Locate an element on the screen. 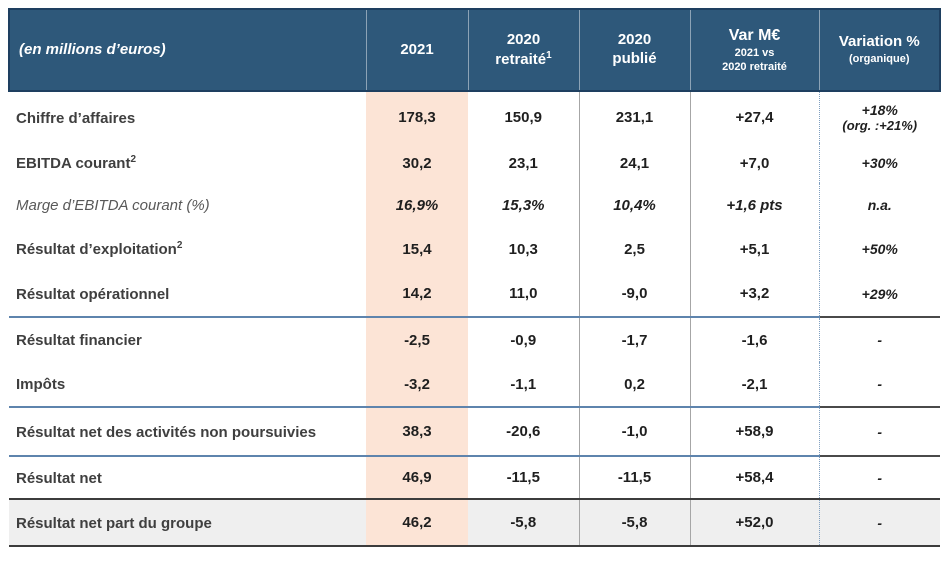 The image size is (942, 562). value-2021: 15,4 is located at coordinates (417, 249).